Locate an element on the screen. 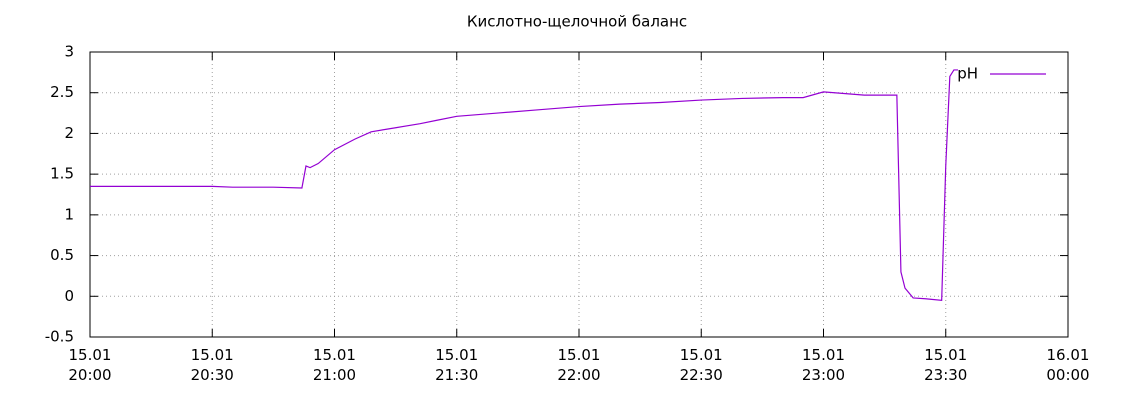  y-tick-label: 1.5 is located at coordinates (62, 174).